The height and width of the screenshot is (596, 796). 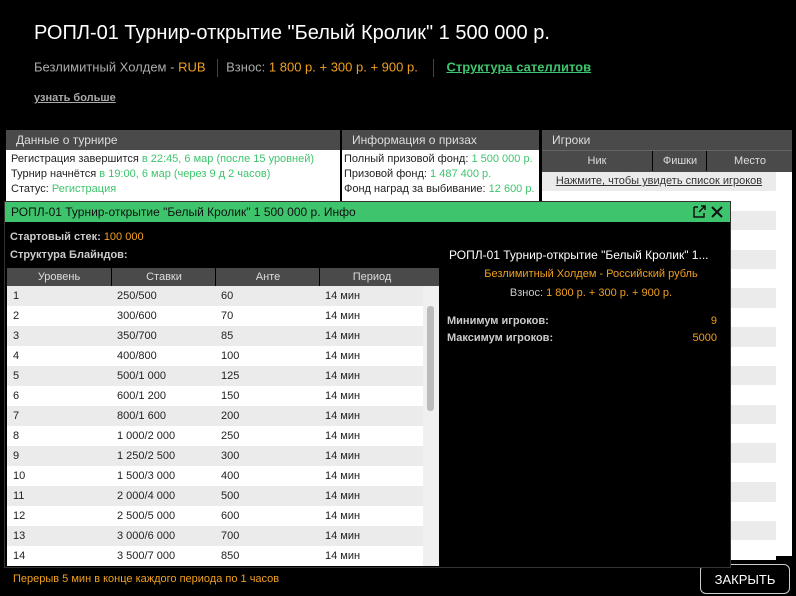 What do you see at coordinates (215, 496) in the screenshot?
I see `blind-row: 11 2 000/4 000 500 14 мин` at bounding box center [215, 496].